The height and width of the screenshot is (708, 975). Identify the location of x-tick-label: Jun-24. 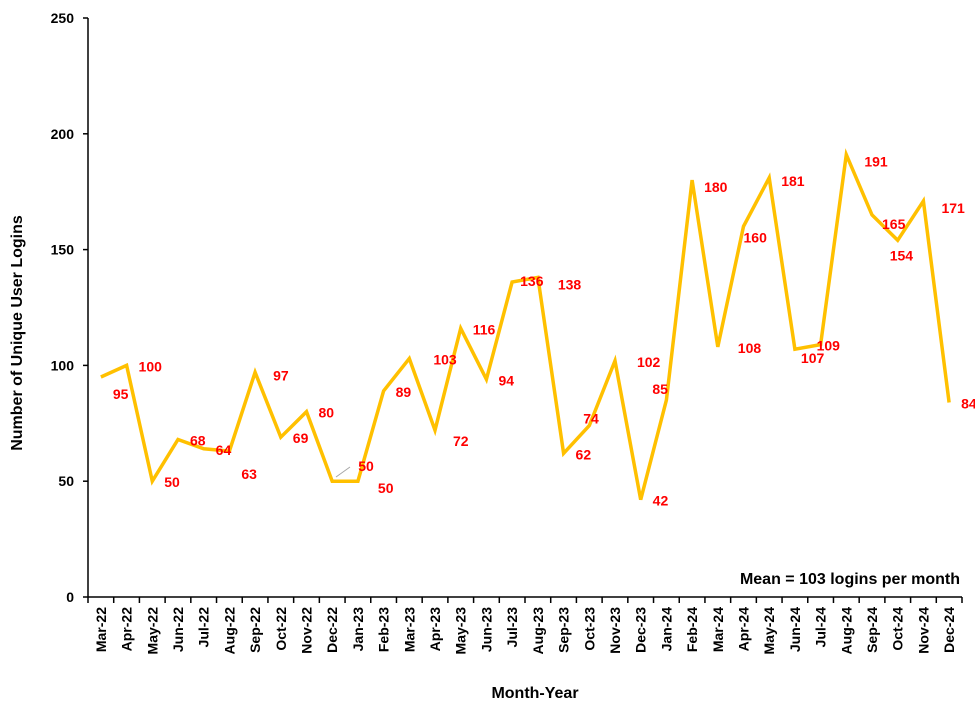
(795, 629).